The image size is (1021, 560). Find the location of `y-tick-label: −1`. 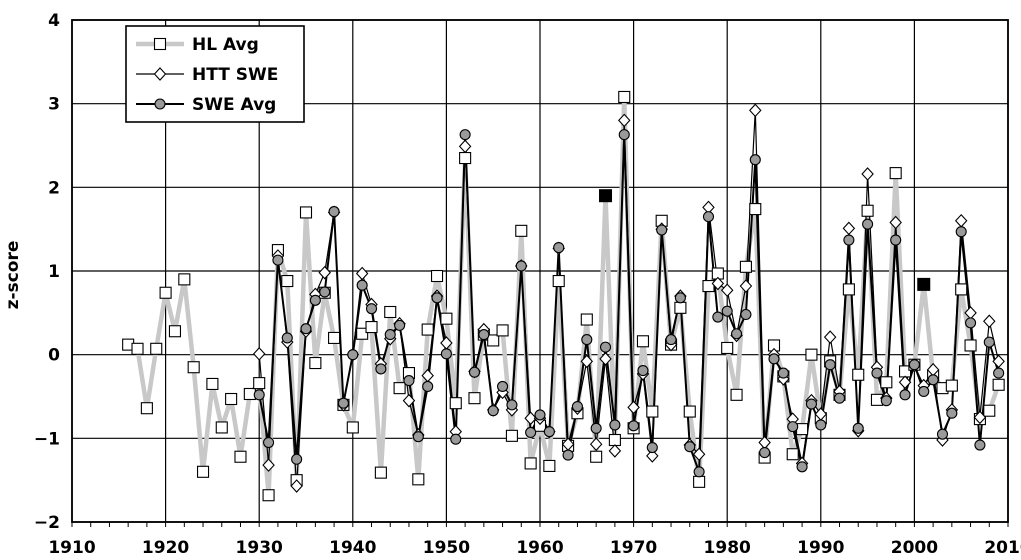

y-tick-label: −1 is located at coordinates (47, 439).